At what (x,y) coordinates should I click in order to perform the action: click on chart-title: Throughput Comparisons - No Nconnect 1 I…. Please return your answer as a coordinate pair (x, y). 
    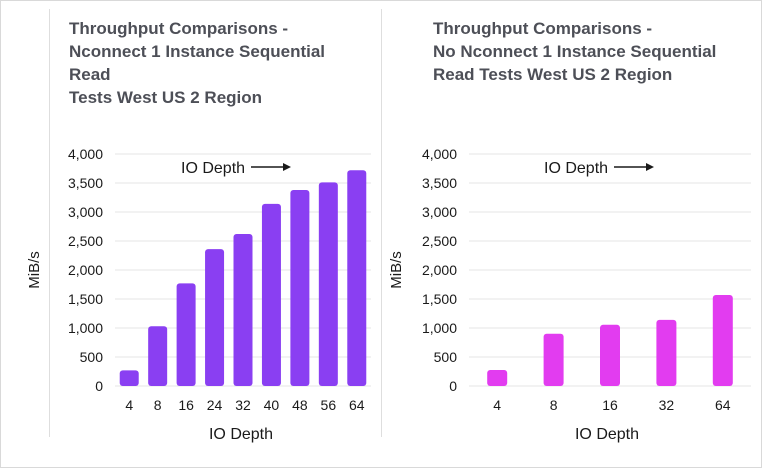
    Looking at the image, I should click on (583, 51).